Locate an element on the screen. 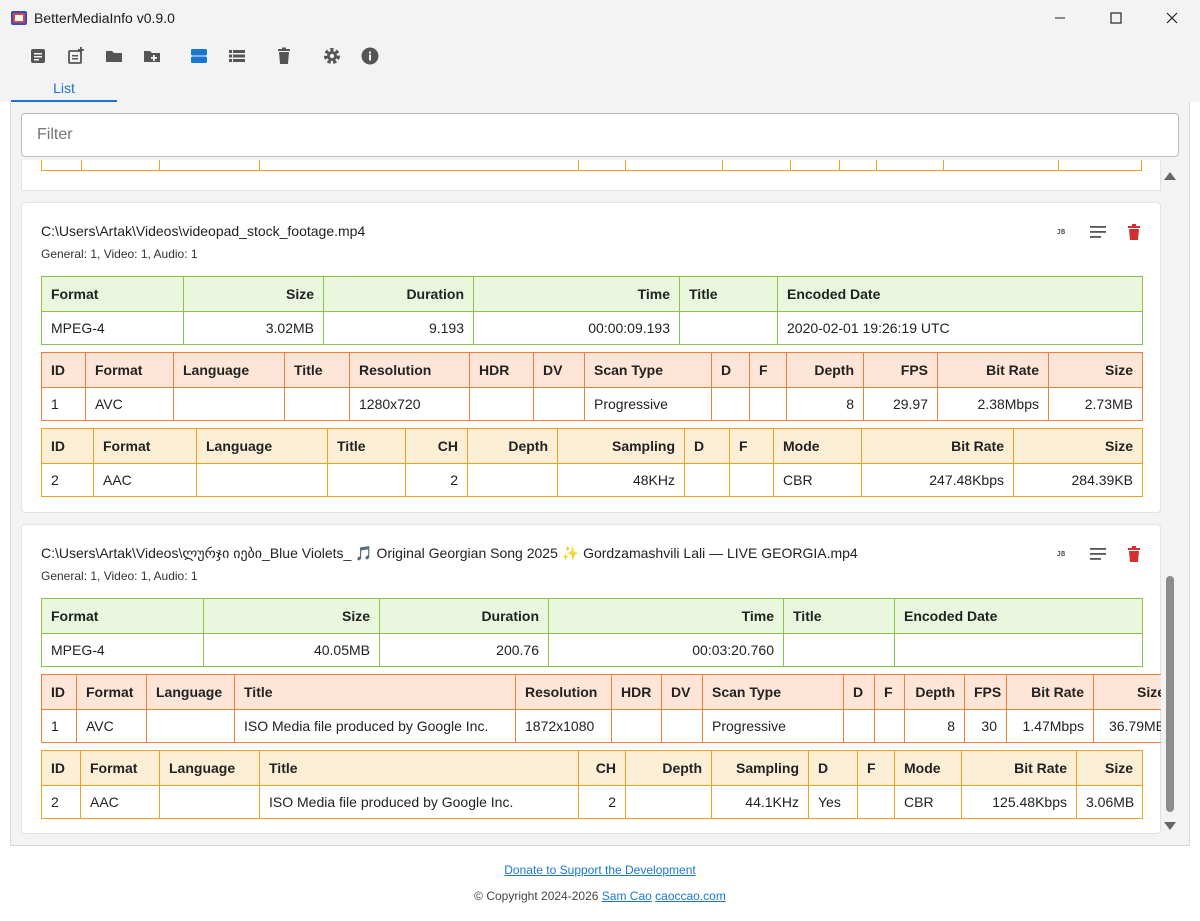 This screenshot has width=1200, height=921. table-cell: 125.48Kbps is located at coordinates (1019, 802).